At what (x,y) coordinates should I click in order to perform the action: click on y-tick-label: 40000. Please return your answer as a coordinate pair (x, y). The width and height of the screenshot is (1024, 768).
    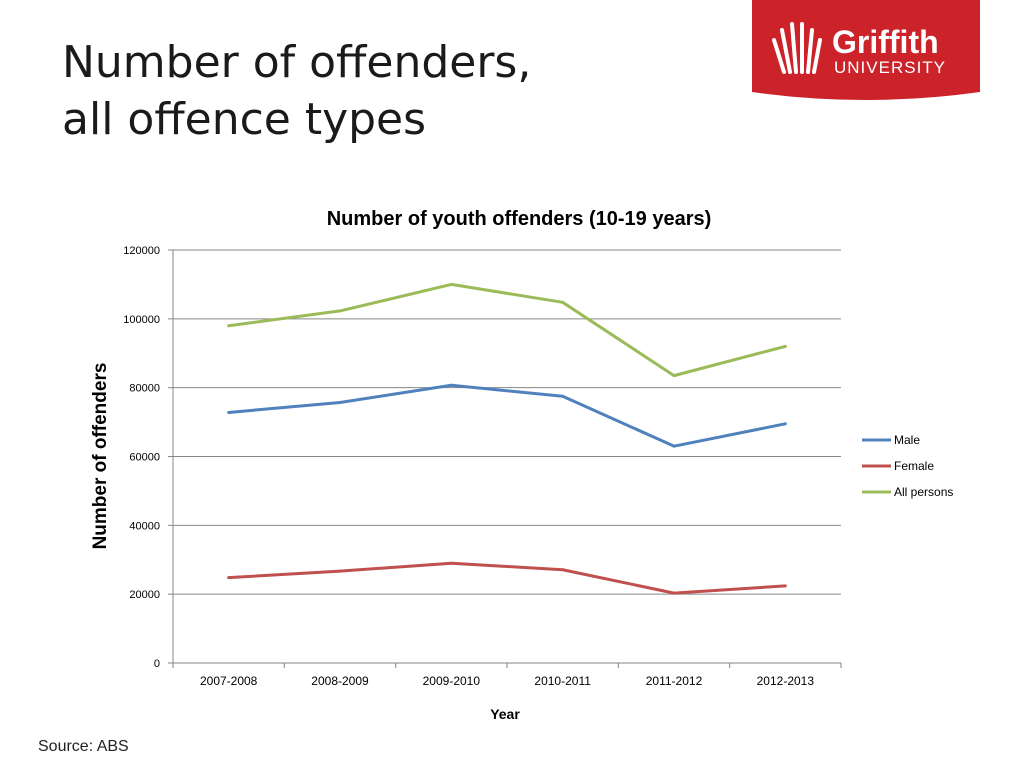
    Looking at the image, I should click on (144, 526).